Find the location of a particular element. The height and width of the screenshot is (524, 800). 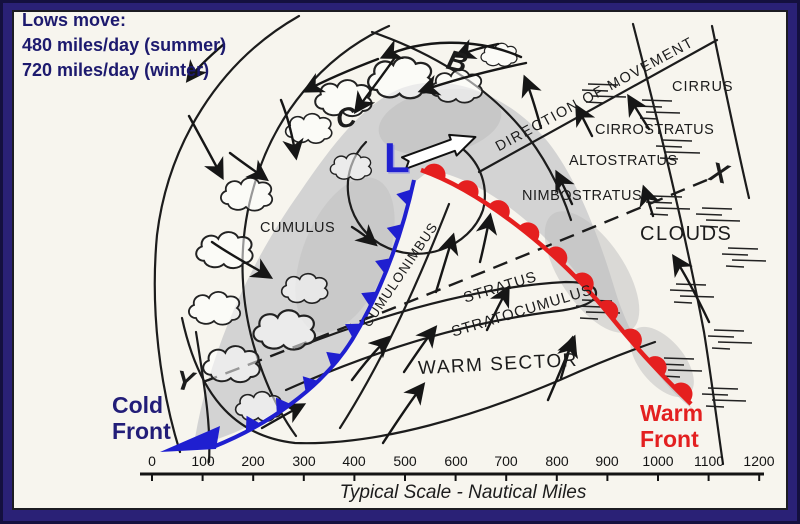

scale-tick-label: 900 is located at coordinates (607, 461).